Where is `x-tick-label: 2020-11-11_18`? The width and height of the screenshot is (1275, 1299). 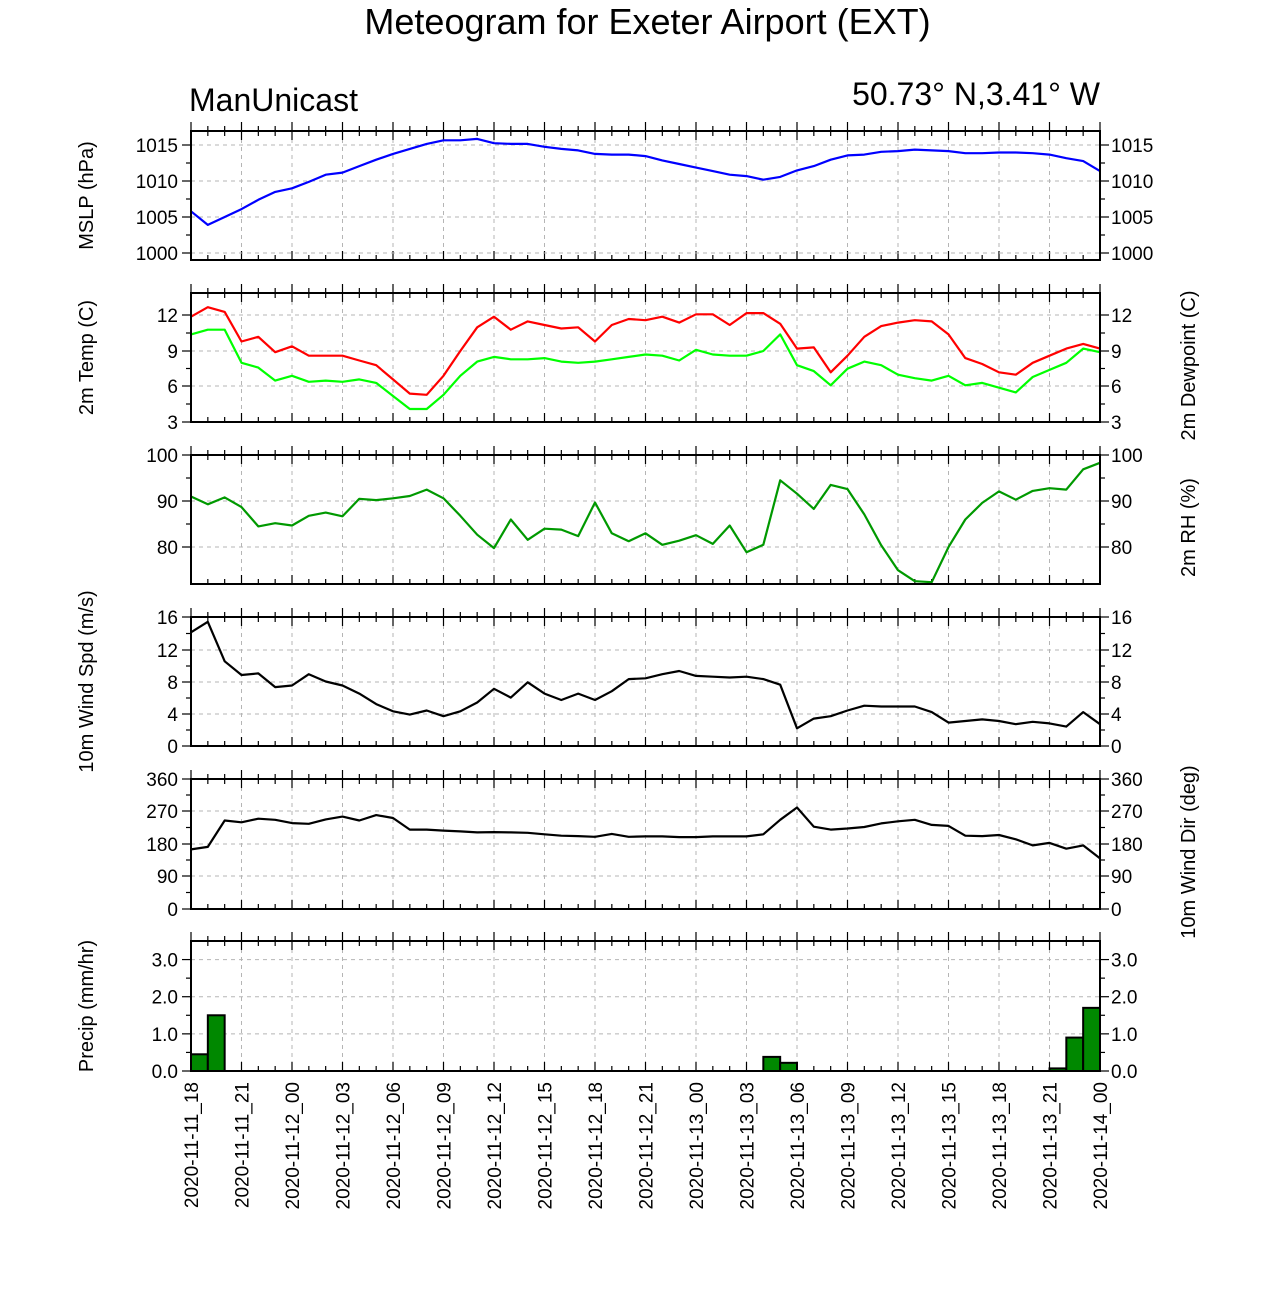
x-tick-label: 2020-11-11_18 is located at coordinates (192, 1145).